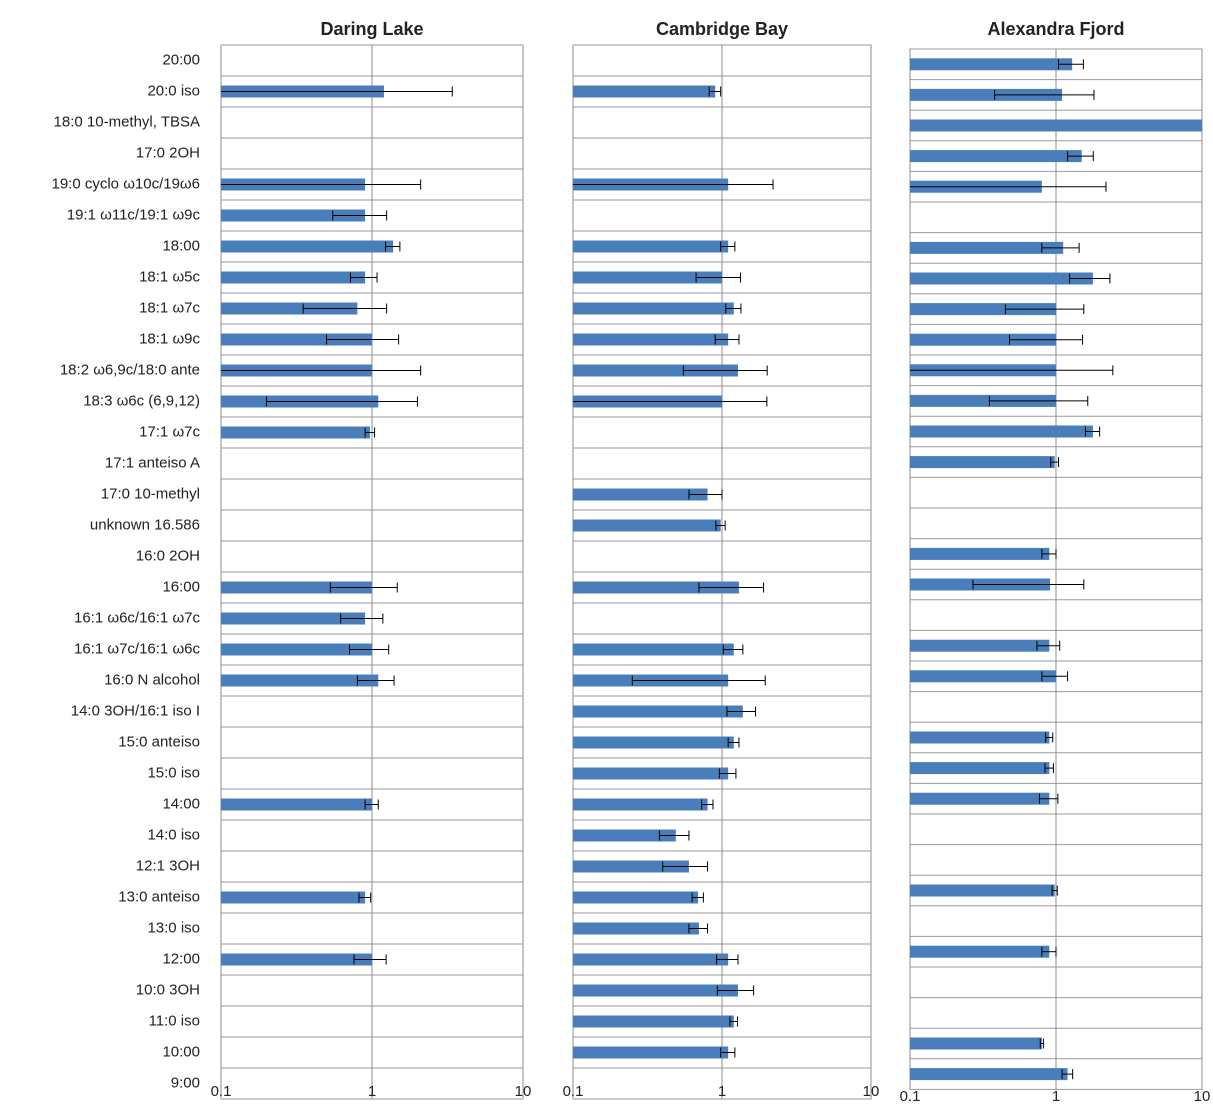 The width and height of the screenshot is (1213, 1104). Describe the element at coordinates (141, 400) in the screenshot. I see `category-label: 18:3 ω6c (6,9,12)` at that location.